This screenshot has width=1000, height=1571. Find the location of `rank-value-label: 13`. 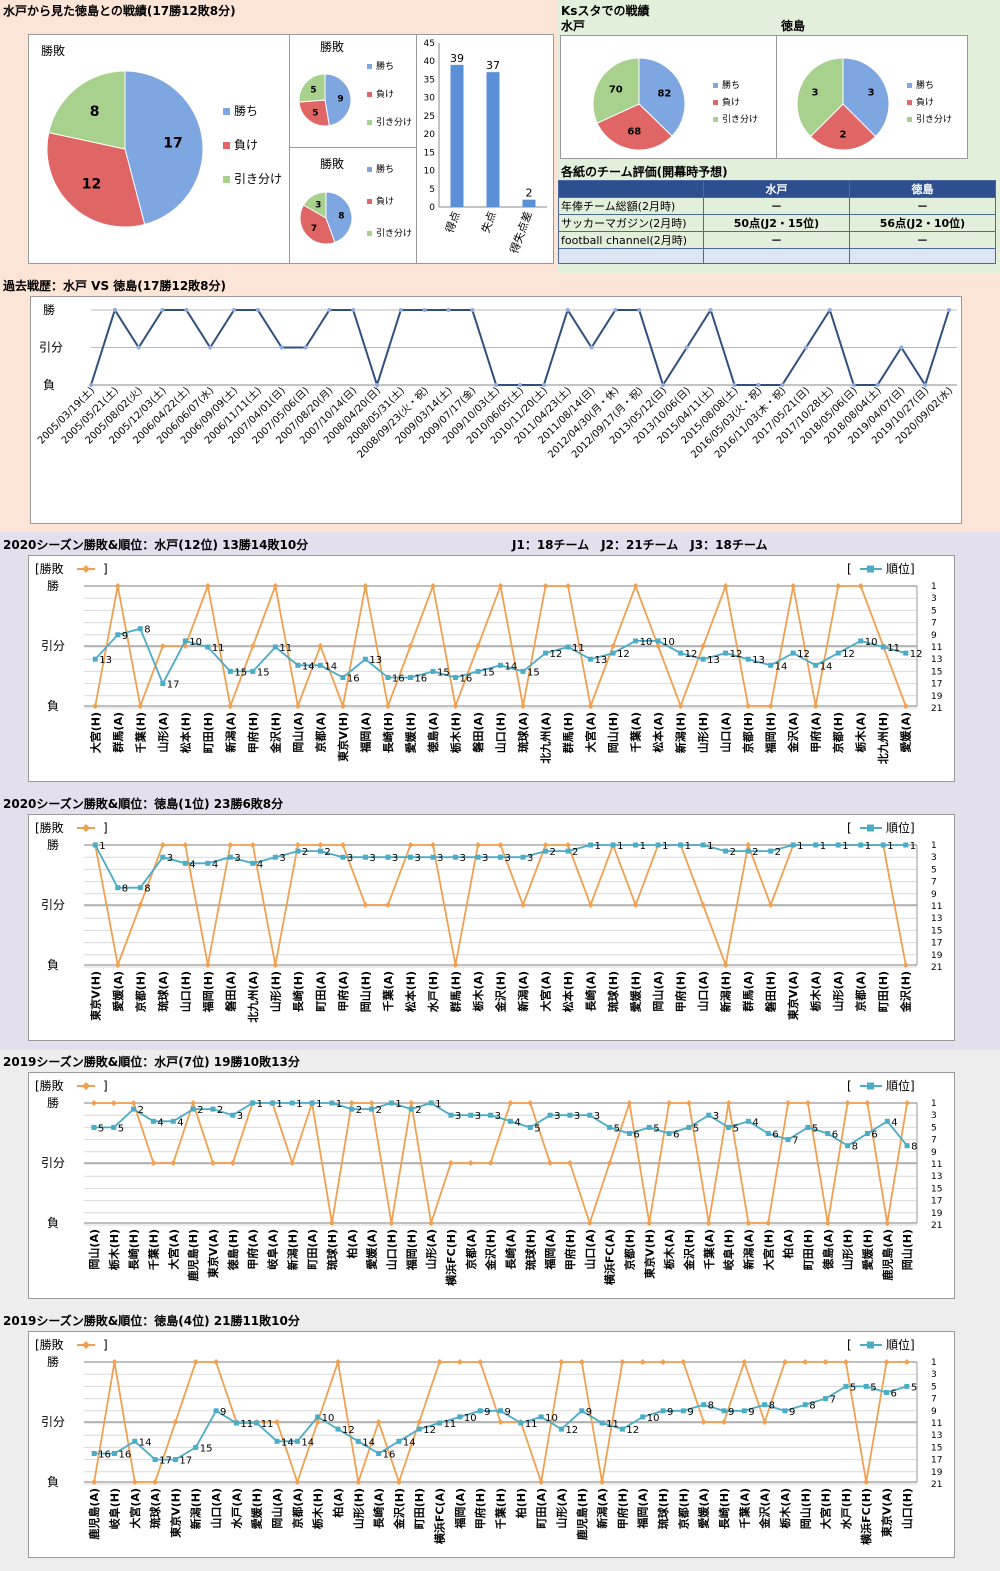

rank-value-label: 13 is located at coordinates (375, 660).